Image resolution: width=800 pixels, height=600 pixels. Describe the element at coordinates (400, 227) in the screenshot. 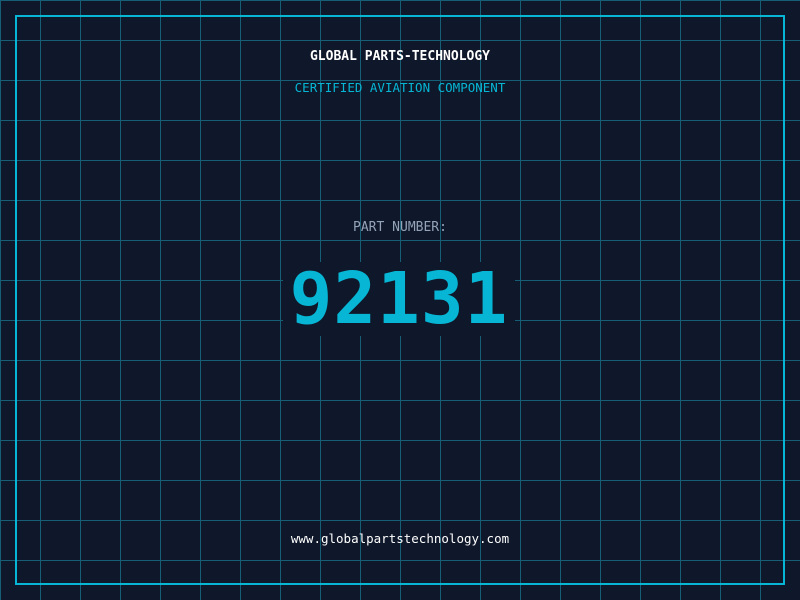

I see `part-number-label: PART NUMBER:` at that location.